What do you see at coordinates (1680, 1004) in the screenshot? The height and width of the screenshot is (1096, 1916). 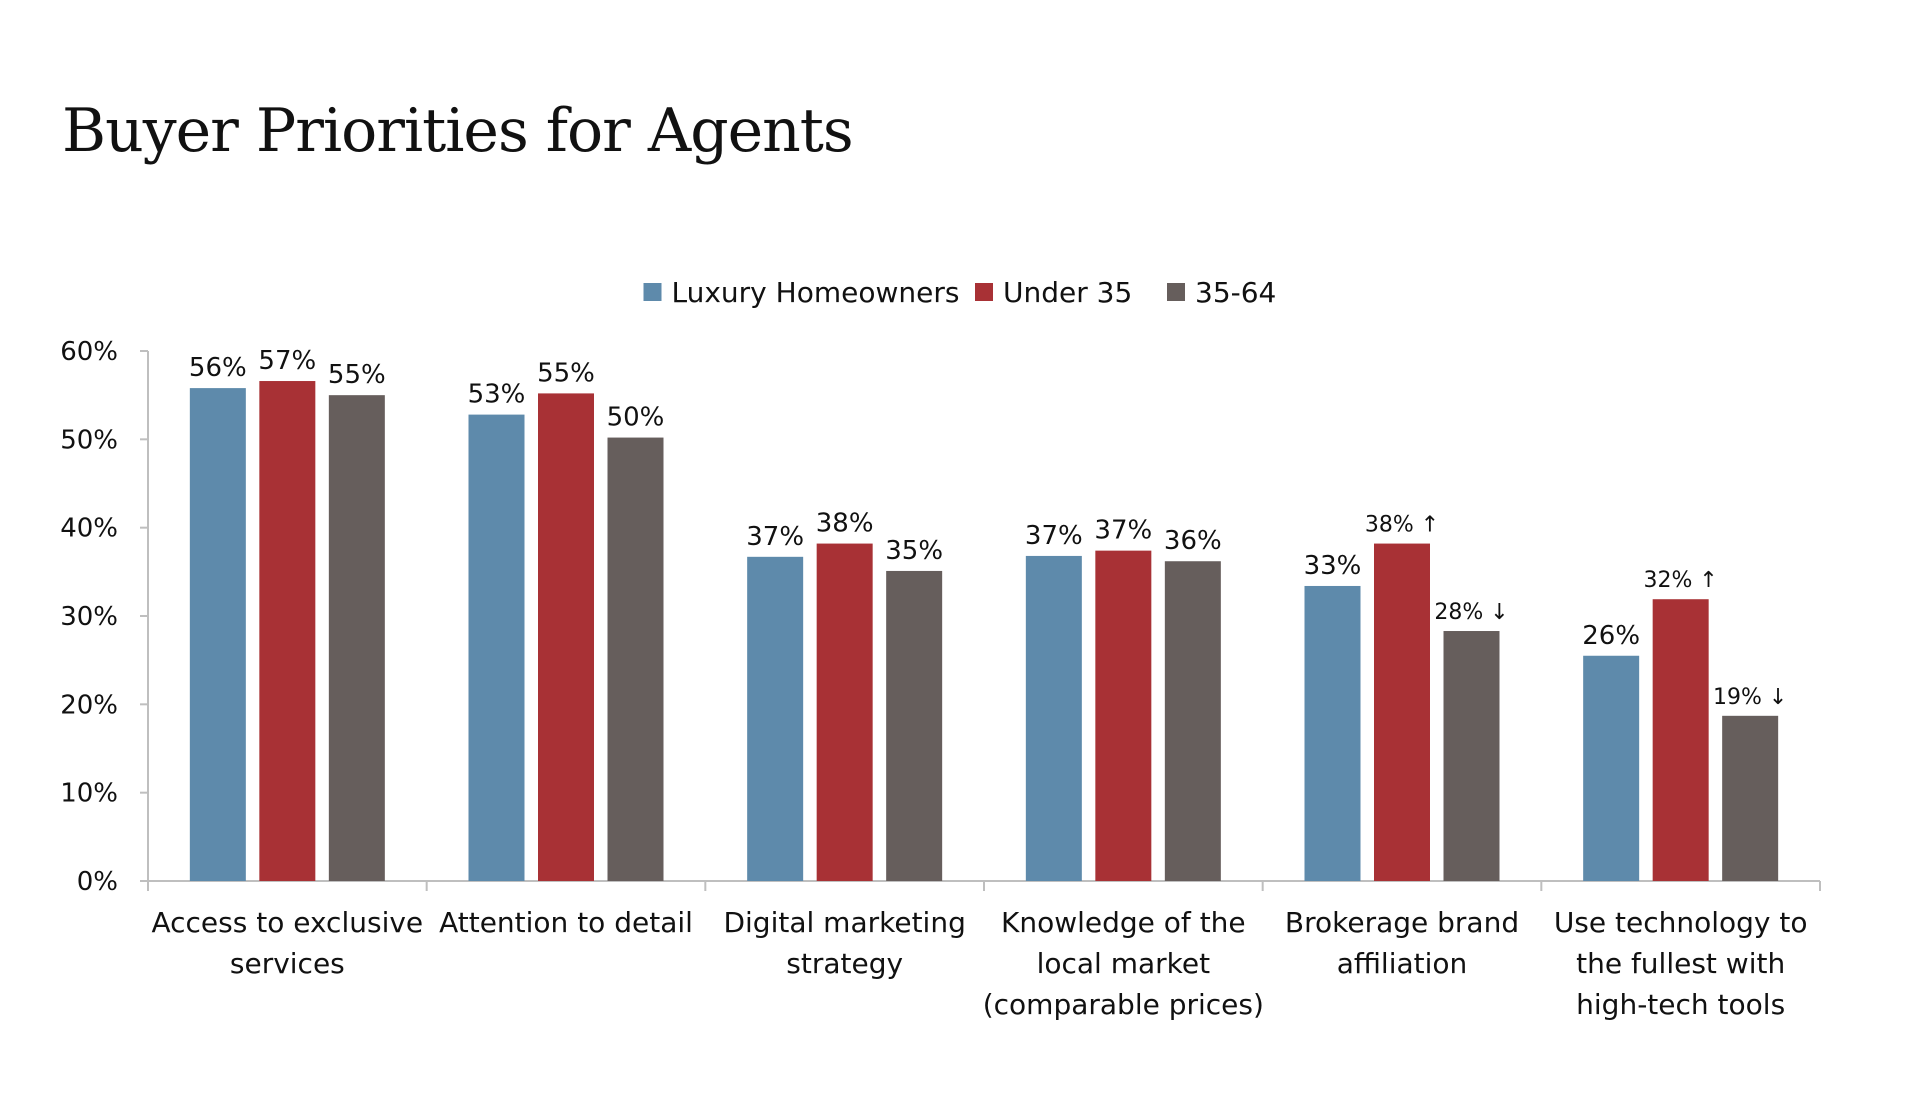 I see `category-label: high-tech tools` at bounding box center [1680, 1004].